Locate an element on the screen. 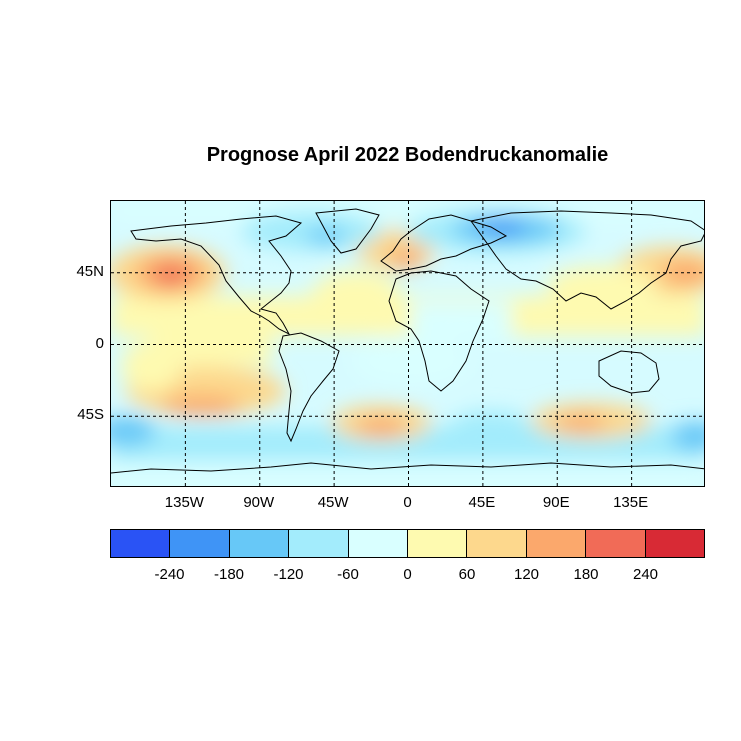 The width and height of the screenshot is (741, 741). lon-tick-label: 90W is located at coordinates (259, 502).